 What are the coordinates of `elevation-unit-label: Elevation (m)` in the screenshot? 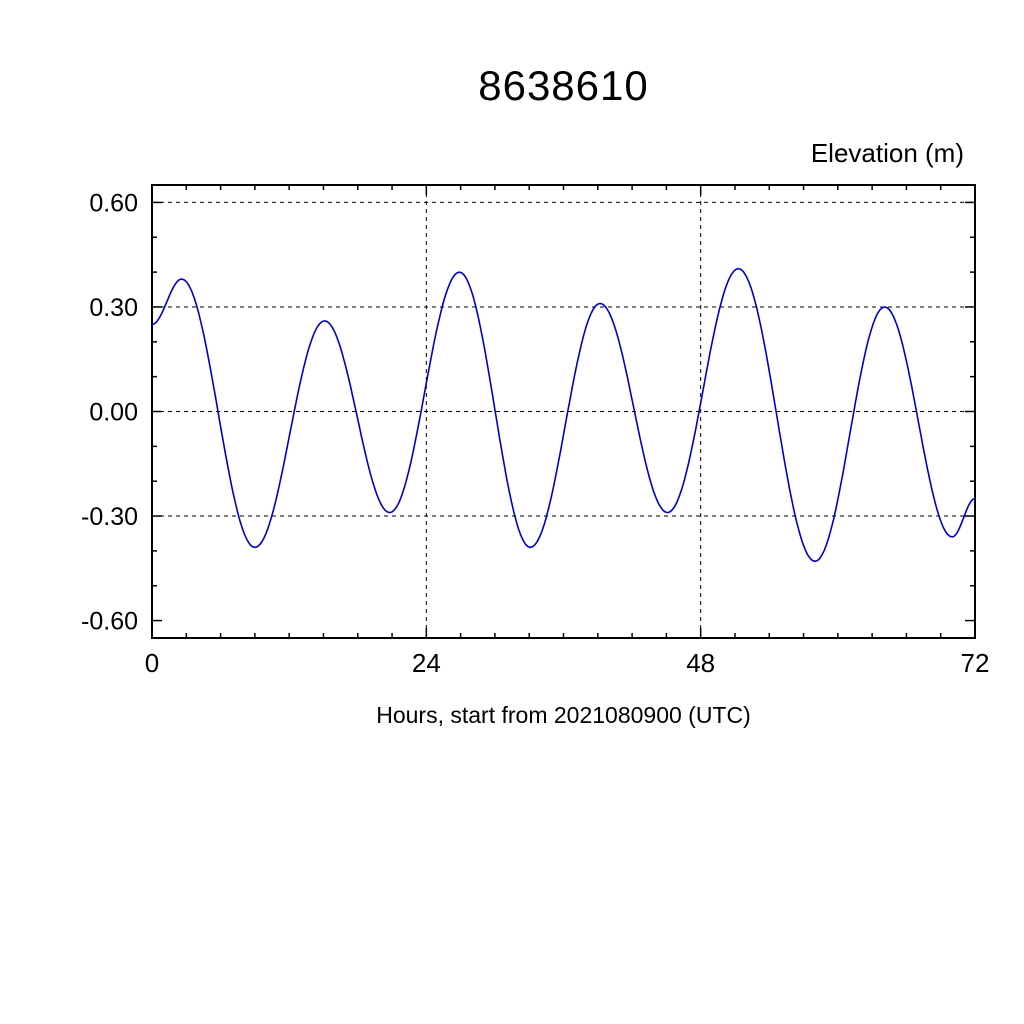 It's located at (887, 153).